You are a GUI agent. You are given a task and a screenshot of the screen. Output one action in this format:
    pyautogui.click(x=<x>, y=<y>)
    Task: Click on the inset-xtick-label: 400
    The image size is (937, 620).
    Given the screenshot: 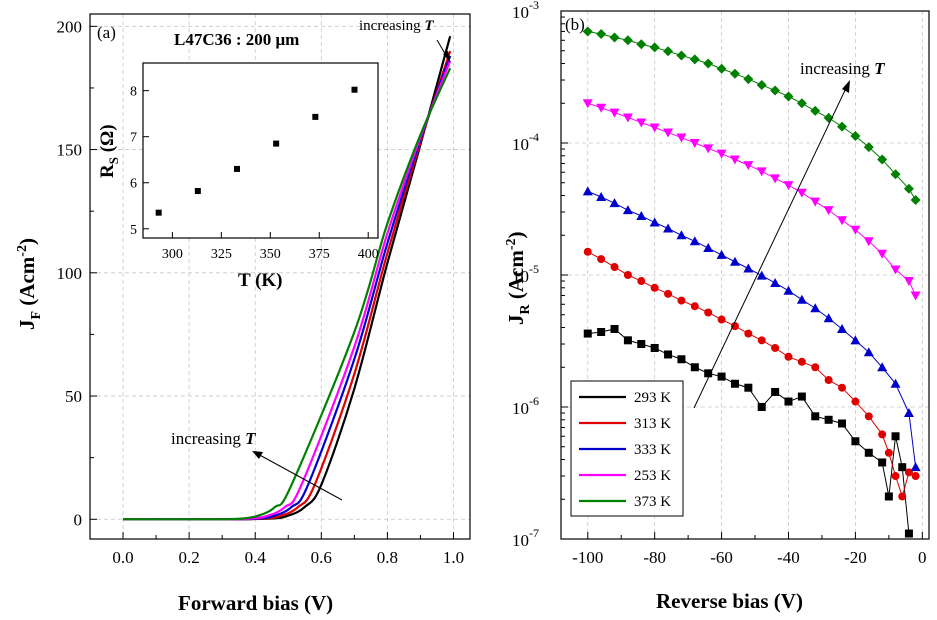 What is the action you would take?
    pyautogui.click(x=368, y=254)
    